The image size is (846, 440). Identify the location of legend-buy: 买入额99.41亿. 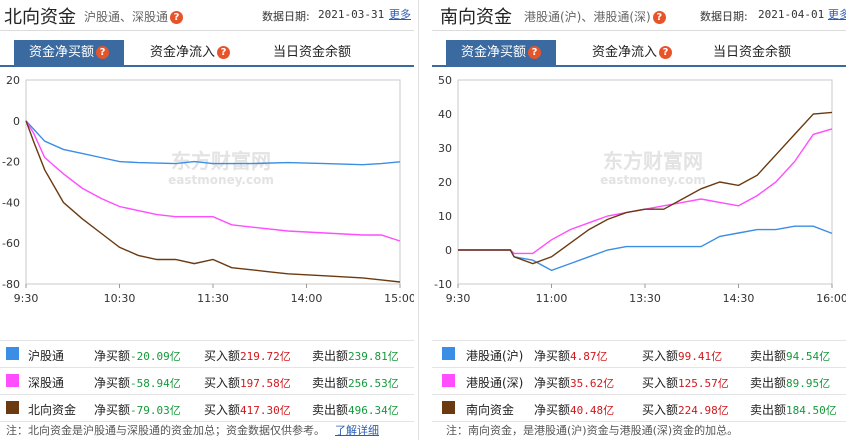
(682, 356).